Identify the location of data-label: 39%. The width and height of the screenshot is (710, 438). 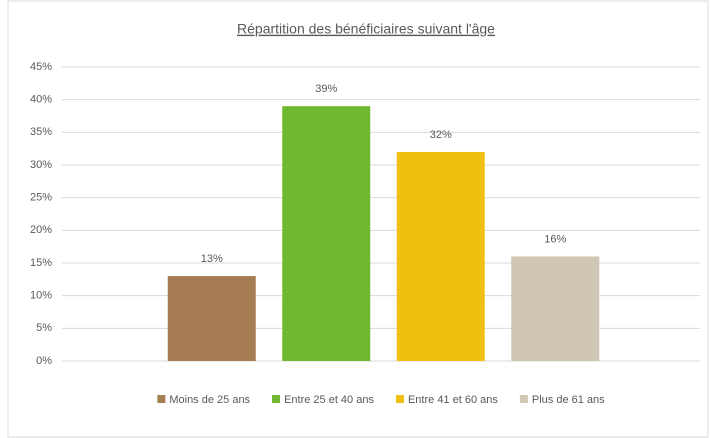
(326, 89).